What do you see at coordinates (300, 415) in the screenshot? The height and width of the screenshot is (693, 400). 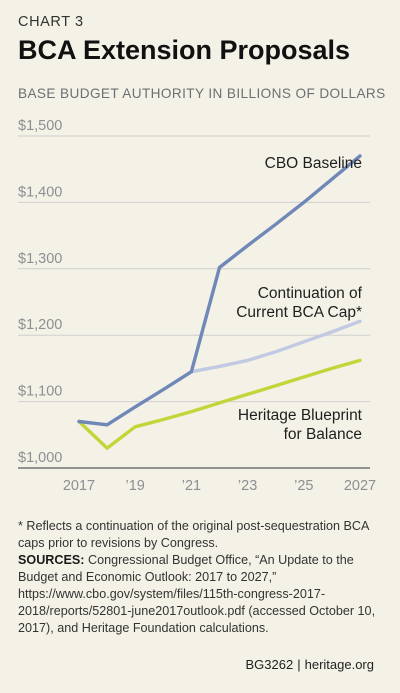 I see `annotation-2-line-0: Heritage Blueprint` at bounding box center [300, 415].